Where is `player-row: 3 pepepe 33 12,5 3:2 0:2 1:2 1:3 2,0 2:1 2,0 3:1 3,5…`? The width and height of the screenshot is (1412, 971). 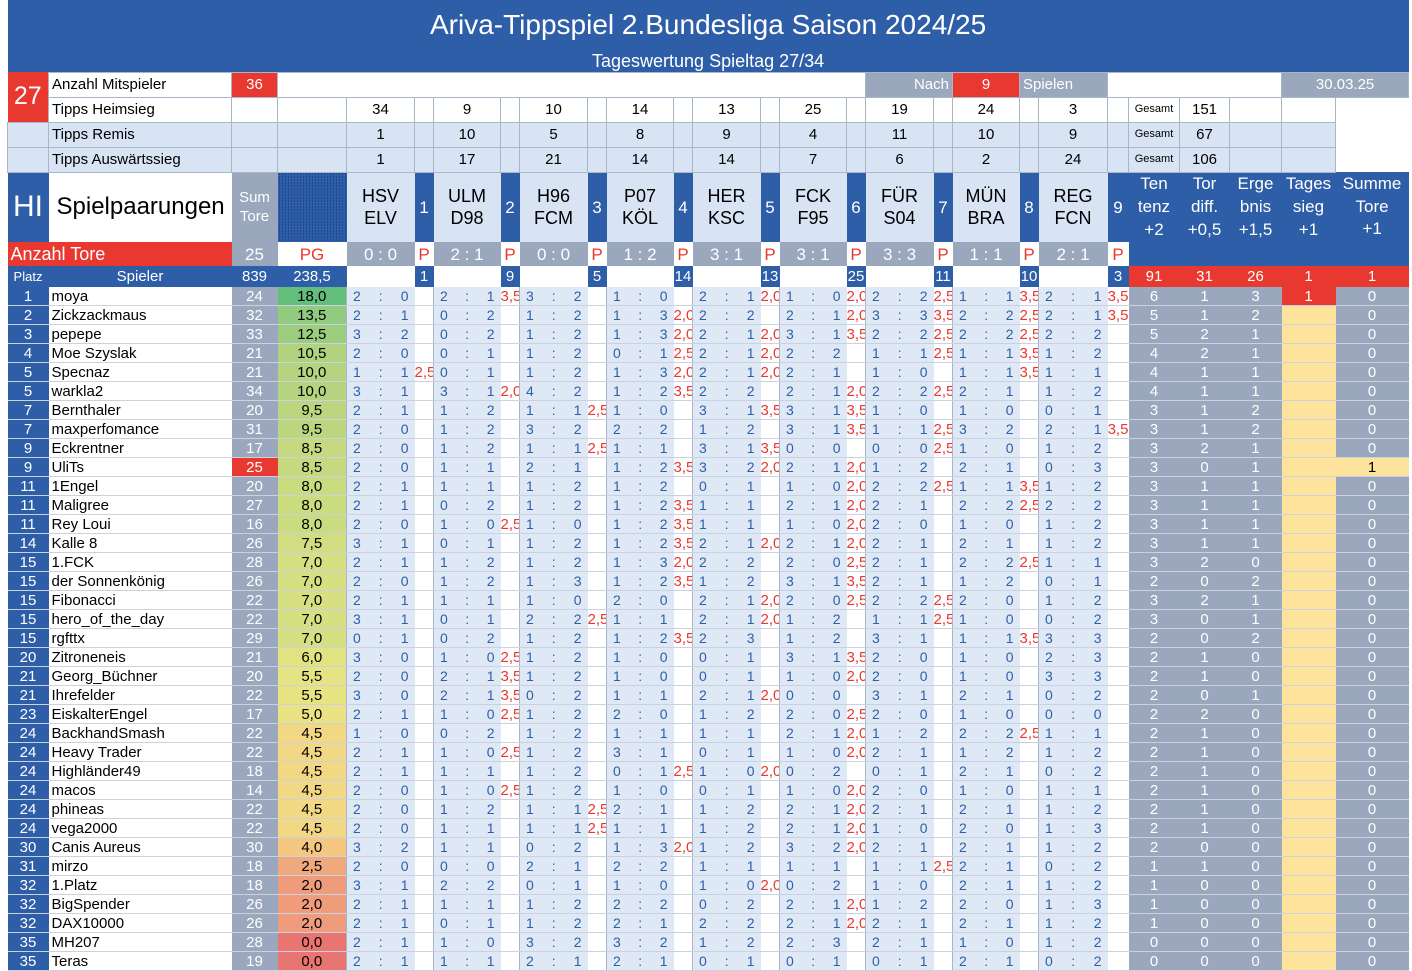
player-row: 3 pepepe 33 12,5 3:2 0:2 1:2 1:3 2,0 2:1 2,0 3:1 3,5… is located at coordinates (708, 334).